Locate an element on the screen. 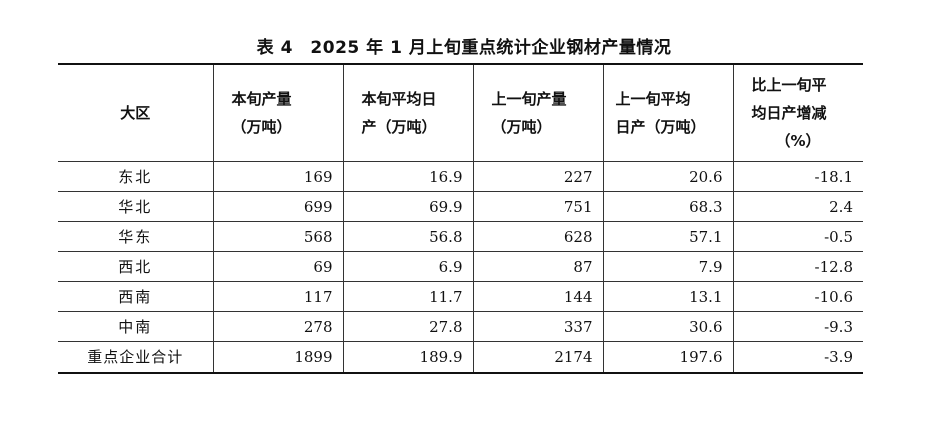 The image size is (928, 434). table-row: 东北 169 16.9 227 20.6 -18.1 is located at coordinates (460, 176).